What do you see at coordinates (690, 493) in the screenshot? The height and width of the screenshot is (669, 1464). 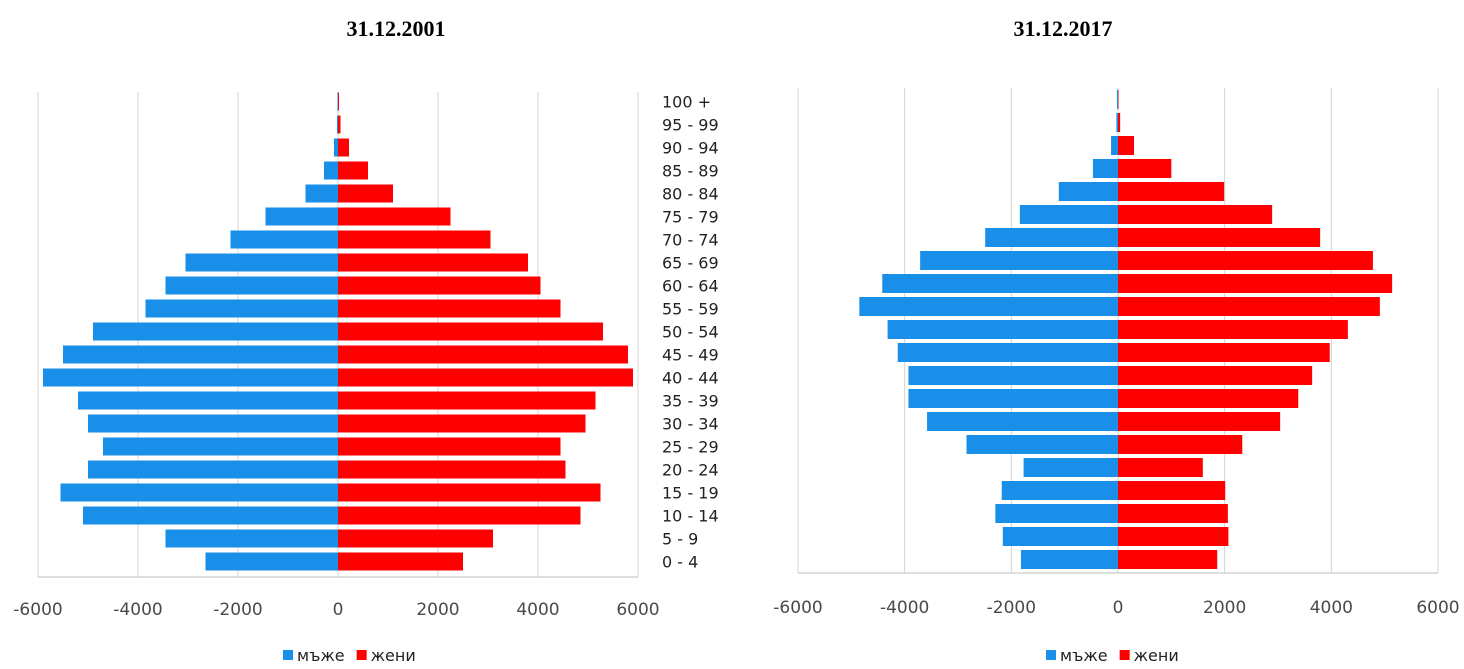 I see `age-group-label: 15 - 19` at bounding box center [690, 493].